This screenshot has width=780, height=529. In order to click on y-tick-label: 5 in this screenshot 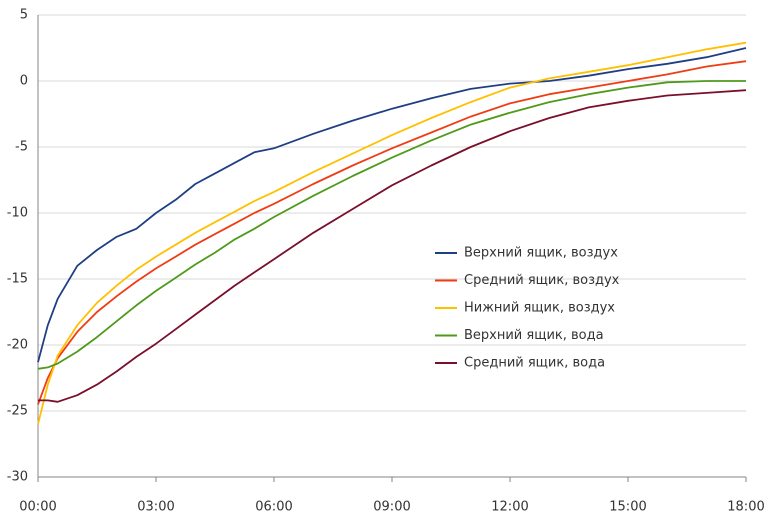, I will do `click(24, 15)`.